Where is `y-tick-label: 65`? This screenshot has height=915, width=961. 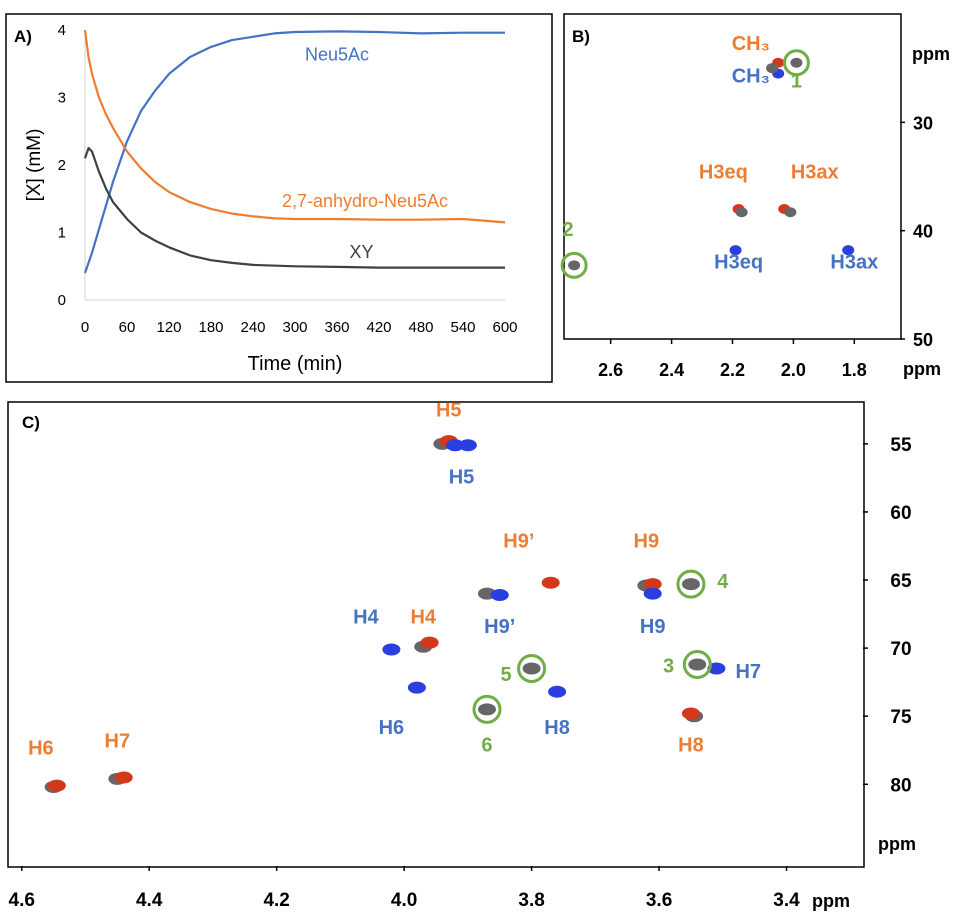
y-tick-label: 65 is located at coordinates (901, 581).